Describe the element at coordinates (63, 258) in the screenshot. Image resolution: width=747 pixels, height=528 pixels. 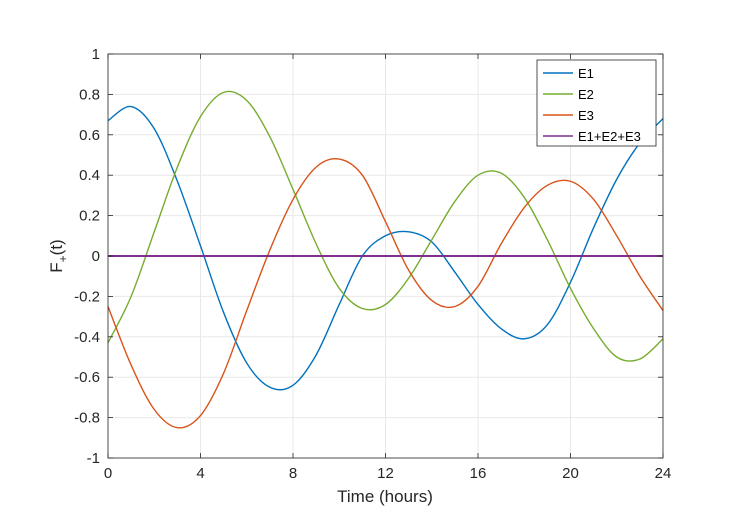
I see `y-axis-label-subscript: +` at that location.